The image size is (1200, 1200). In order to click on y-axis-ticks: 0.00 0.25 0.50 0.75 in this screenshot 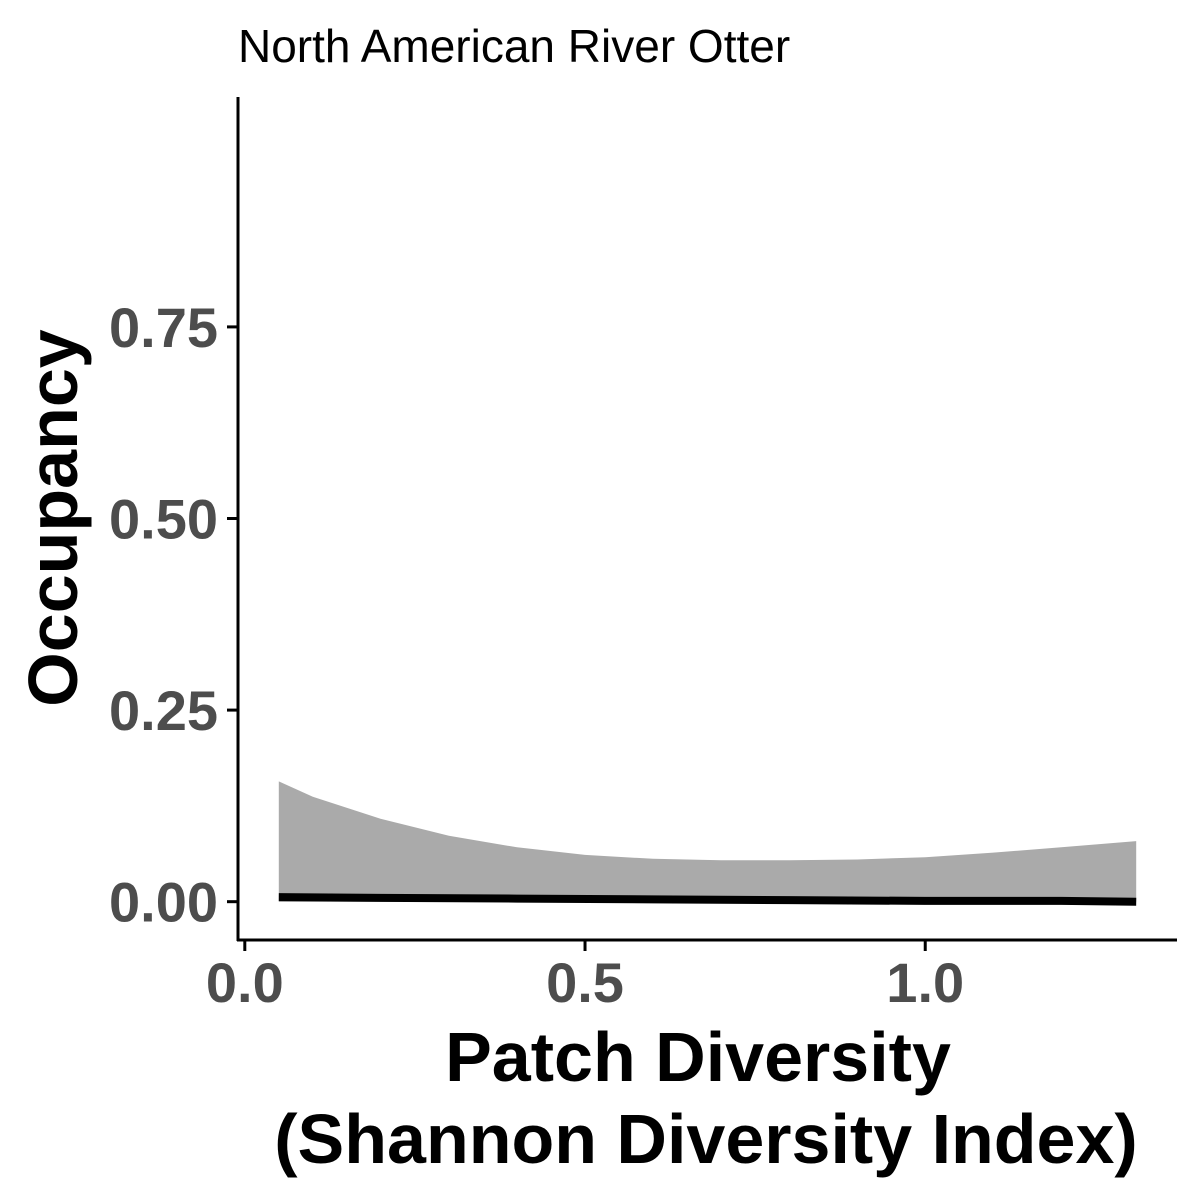, I will do `click(173, 615)`.